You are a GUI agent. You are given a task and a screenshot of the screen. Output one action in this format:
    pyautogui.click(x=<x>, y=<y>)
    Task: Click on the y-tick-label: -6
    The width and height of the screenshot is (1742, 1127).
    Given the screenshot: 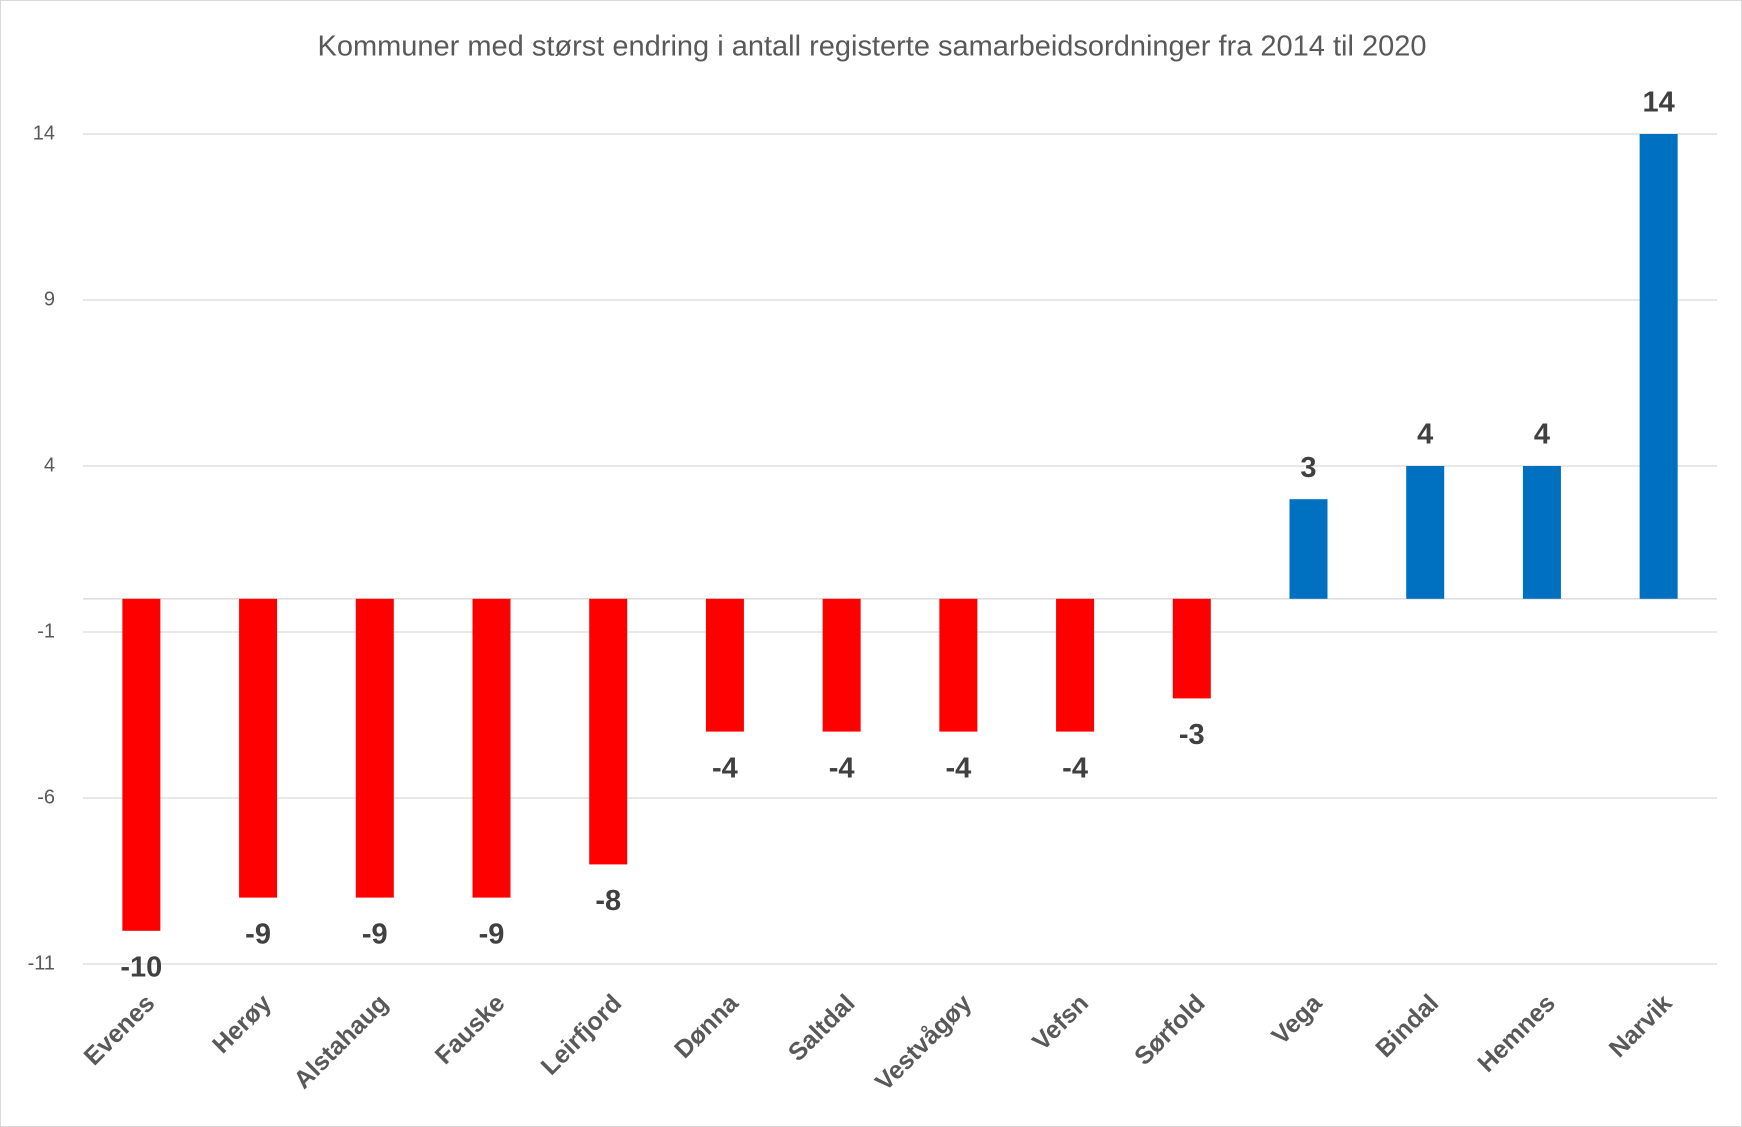 What is the action you would take?
    pyautogui.click(x=46, y=797)
    